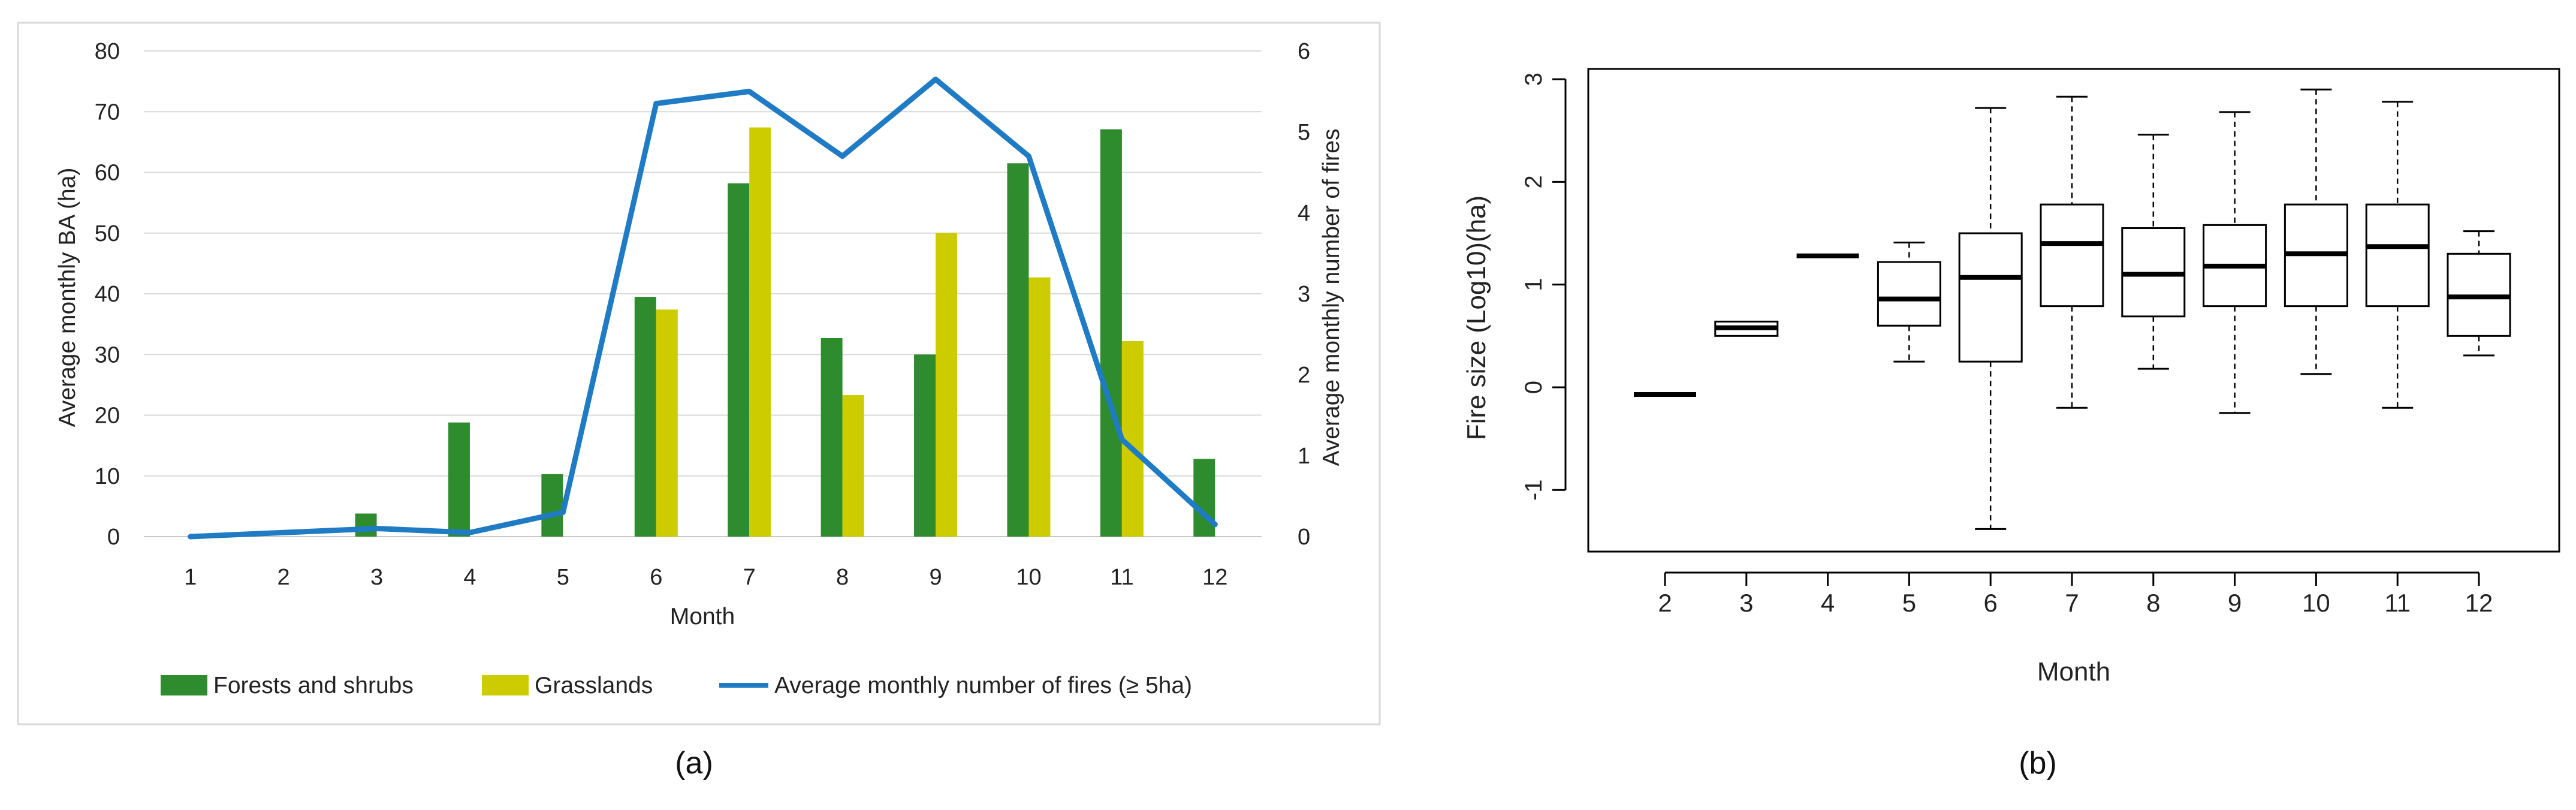 The image size is (2576, 810). Describe the element at coordinates (107, 173) in the screenshot. I see `y-tick-label-60: 60` at that location.